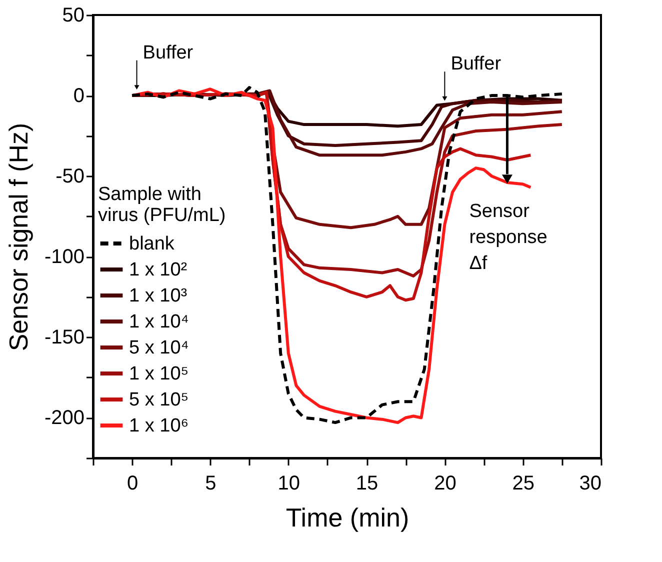 Image resolution: width=662 pixels, height=562 pixels. I want to click on legend-label: blank, so click(152, 244).